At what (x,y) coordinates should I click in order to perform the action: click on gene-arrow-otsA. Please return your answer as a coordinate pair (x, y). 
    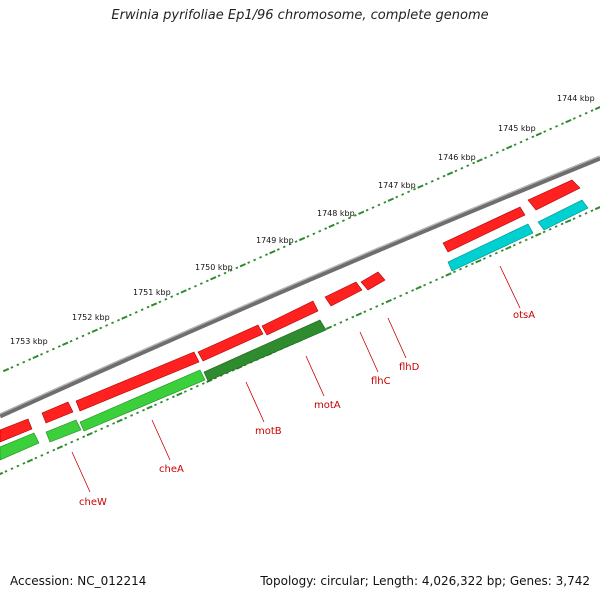
    Looking at the image, I should click on (484, 229).